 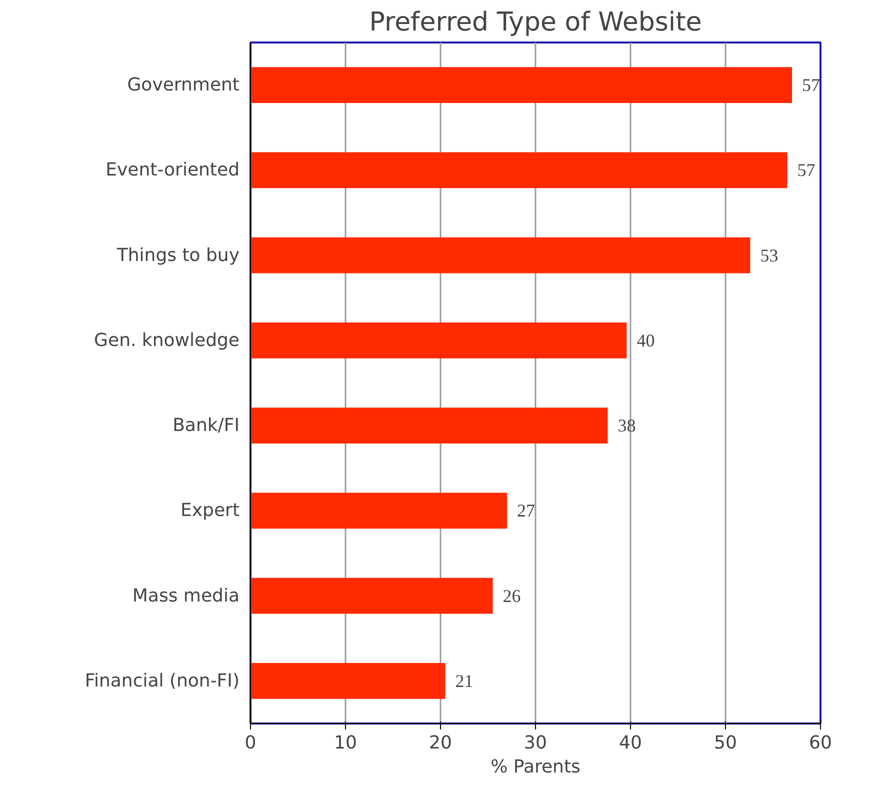 What do you see at coordinates (511, 596) in the screenshot?
I see `data-label: 26` at bounding box center [511, 596].